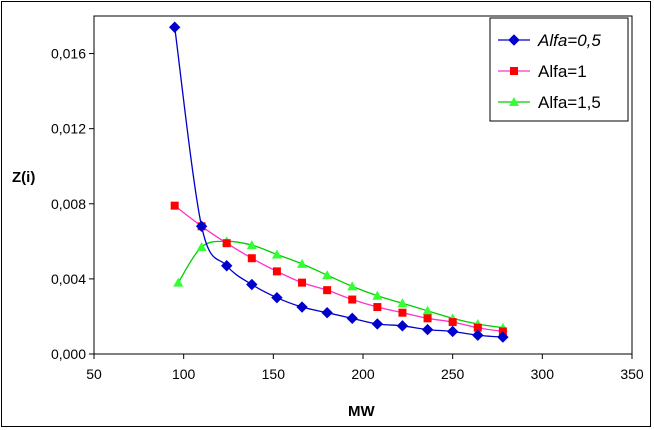 The height and width of the screenshot is (430, 654). Describe the element at coordinates (23, 177) in the screenshot. I see `y-axis-label: Z(i)` at that location.